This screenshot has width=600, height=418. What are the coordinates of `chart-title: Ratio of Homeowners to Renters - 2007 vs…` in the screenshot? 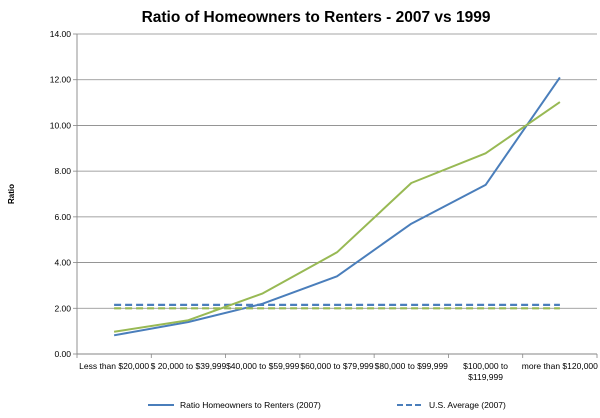 It's located at (316, 17).